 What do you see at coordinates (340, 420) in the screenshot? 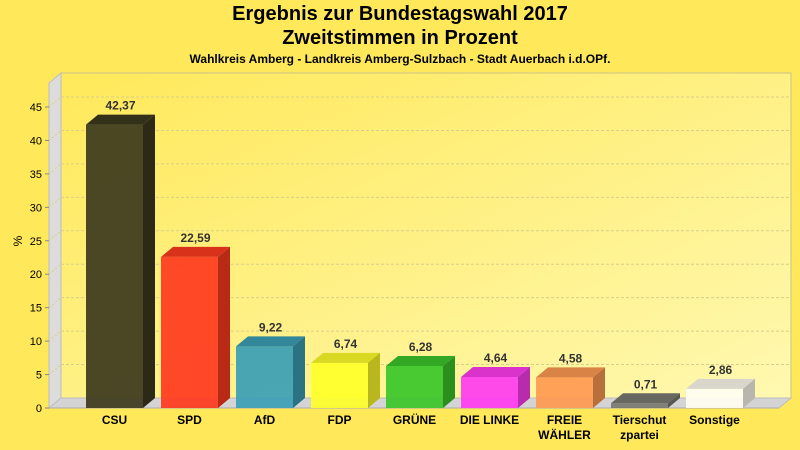
I see `category-label: FDP` at bounding box center [340, 420].